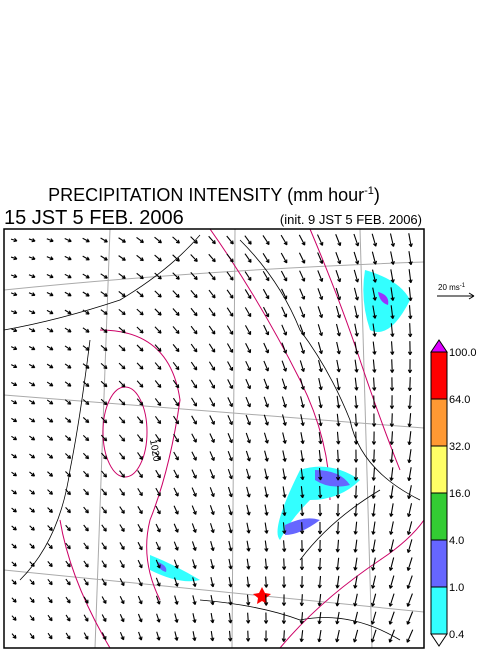 This screenshot has width=500, height=650. Describe the element at coordinates (439, 346) in the screenshot. I see `colorbar-cap` at that location.